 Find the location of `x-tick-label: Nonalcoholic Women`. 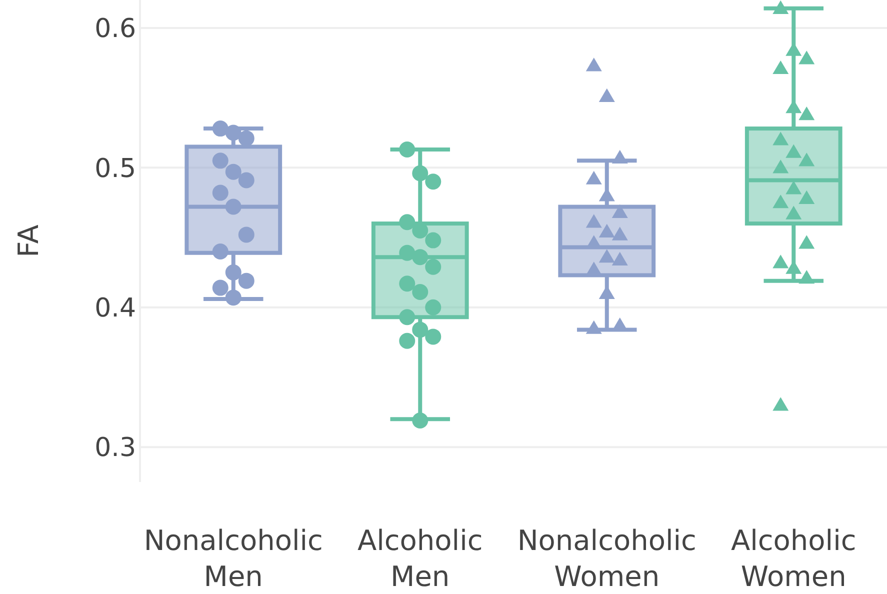

x-tick-label: Nonalcoholic Women is located at coordinates (606, 558).